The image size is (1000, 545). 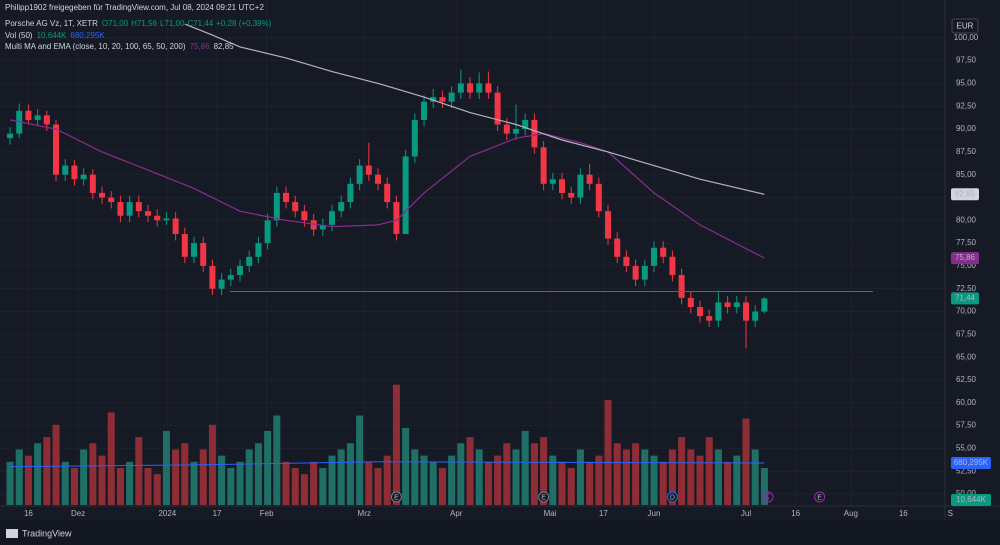 I want to click on y-tick-label: 72,50, so click(x=966, y=288).